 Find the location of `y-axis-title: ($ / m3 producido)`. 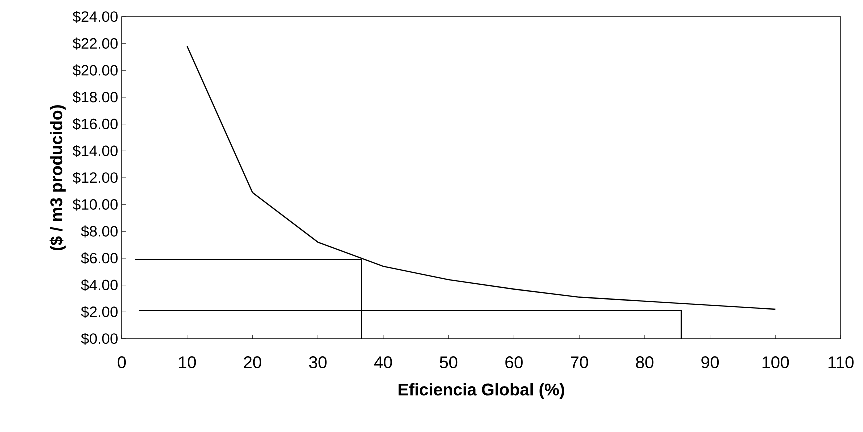

y-axis-title: ($ / m3 producido) is located at coordinates (58, 178).